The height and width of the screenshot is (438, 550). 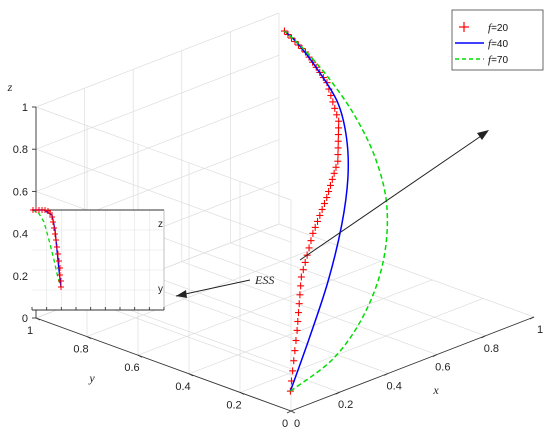 What do you see at coordinates (25, 108) in the screenshot?
I see `z-tick-label: 1` at bounding box center [25, 108].